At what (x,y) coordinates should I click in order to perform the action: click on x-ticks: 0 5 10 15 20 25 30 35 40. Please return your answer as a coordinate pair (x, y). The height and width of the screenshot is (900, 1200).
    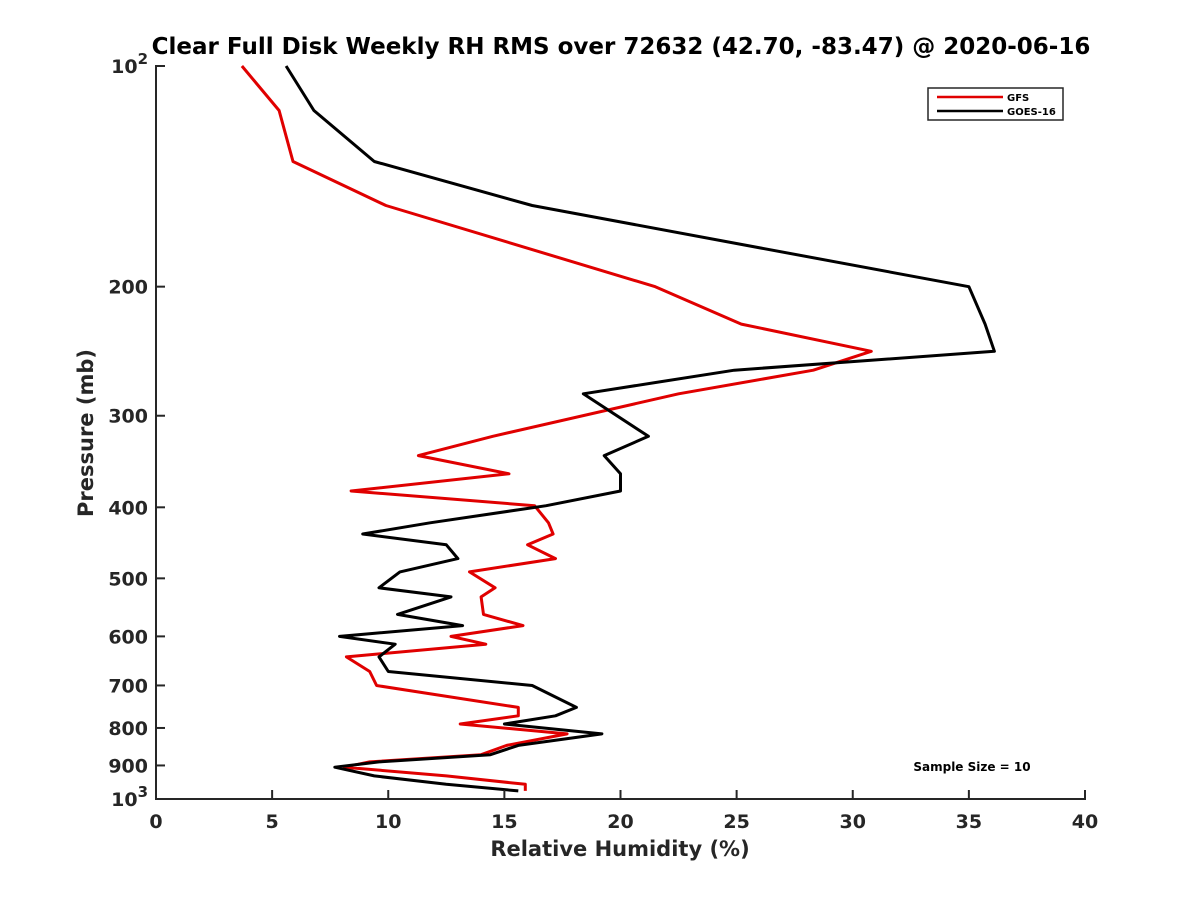
    Looking at the image, I should click on (623, 811).